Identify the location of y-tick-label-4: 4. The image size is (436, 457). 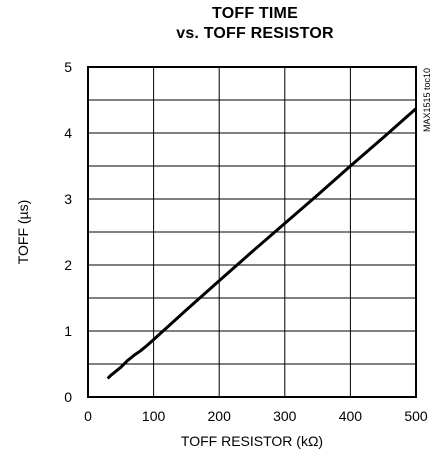
(68, 133).